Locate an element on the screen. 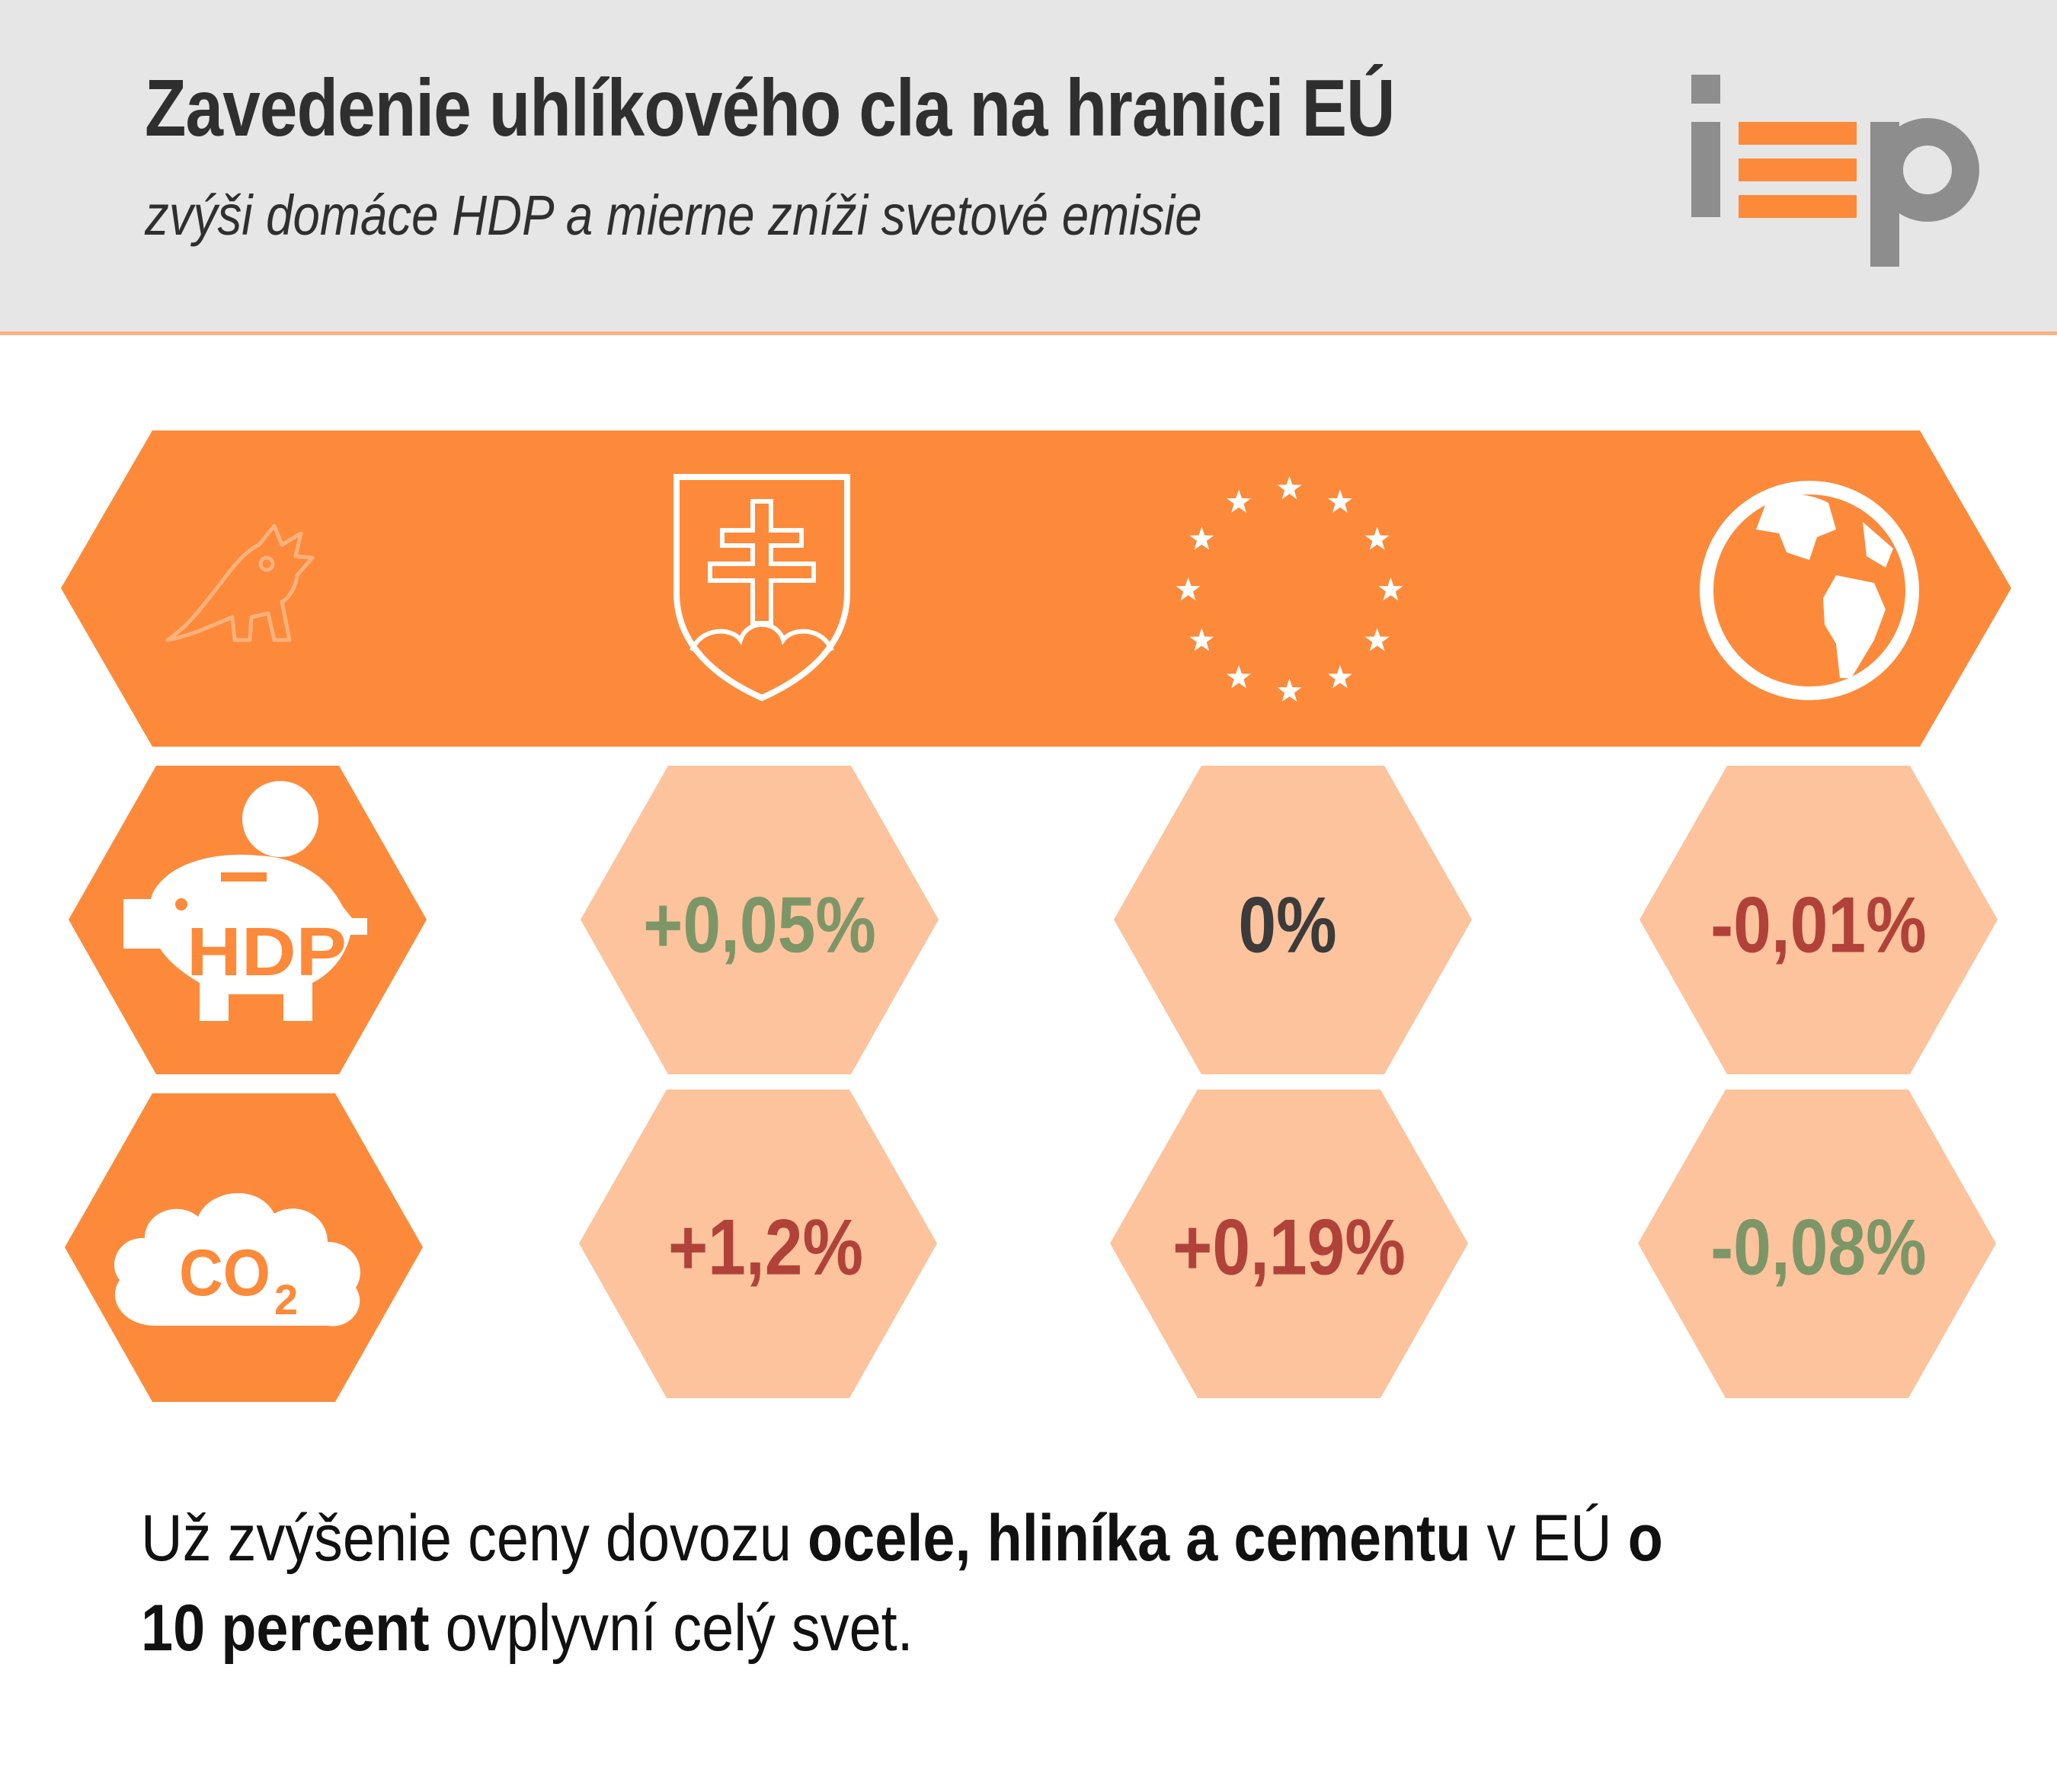 The image size is (2057, 1792). gdp-world-value: -0,01% is located at coordinates (1818, 925).